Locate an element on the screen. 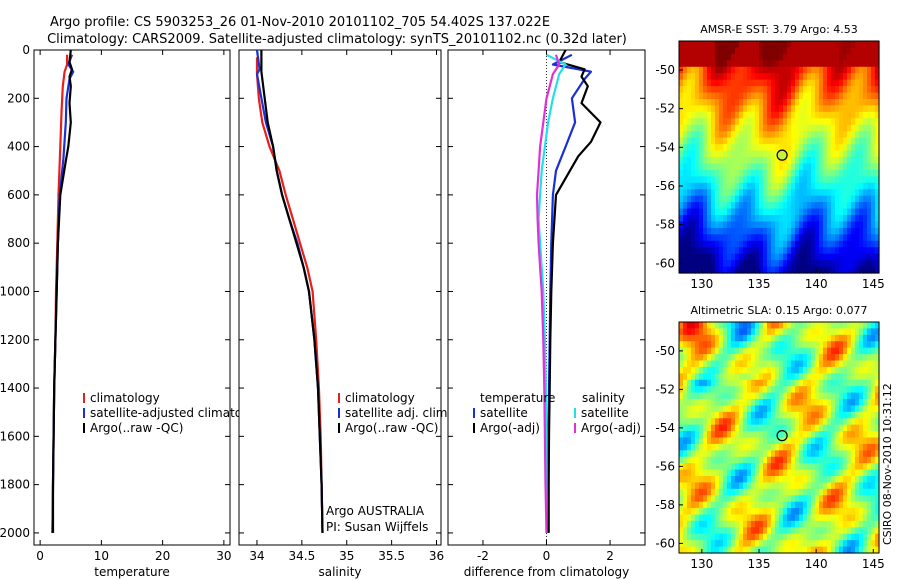 The height and width of the screenshot is (580, 900). difference-series-salinity-argo-adj- is located at coordinates (548, 293).